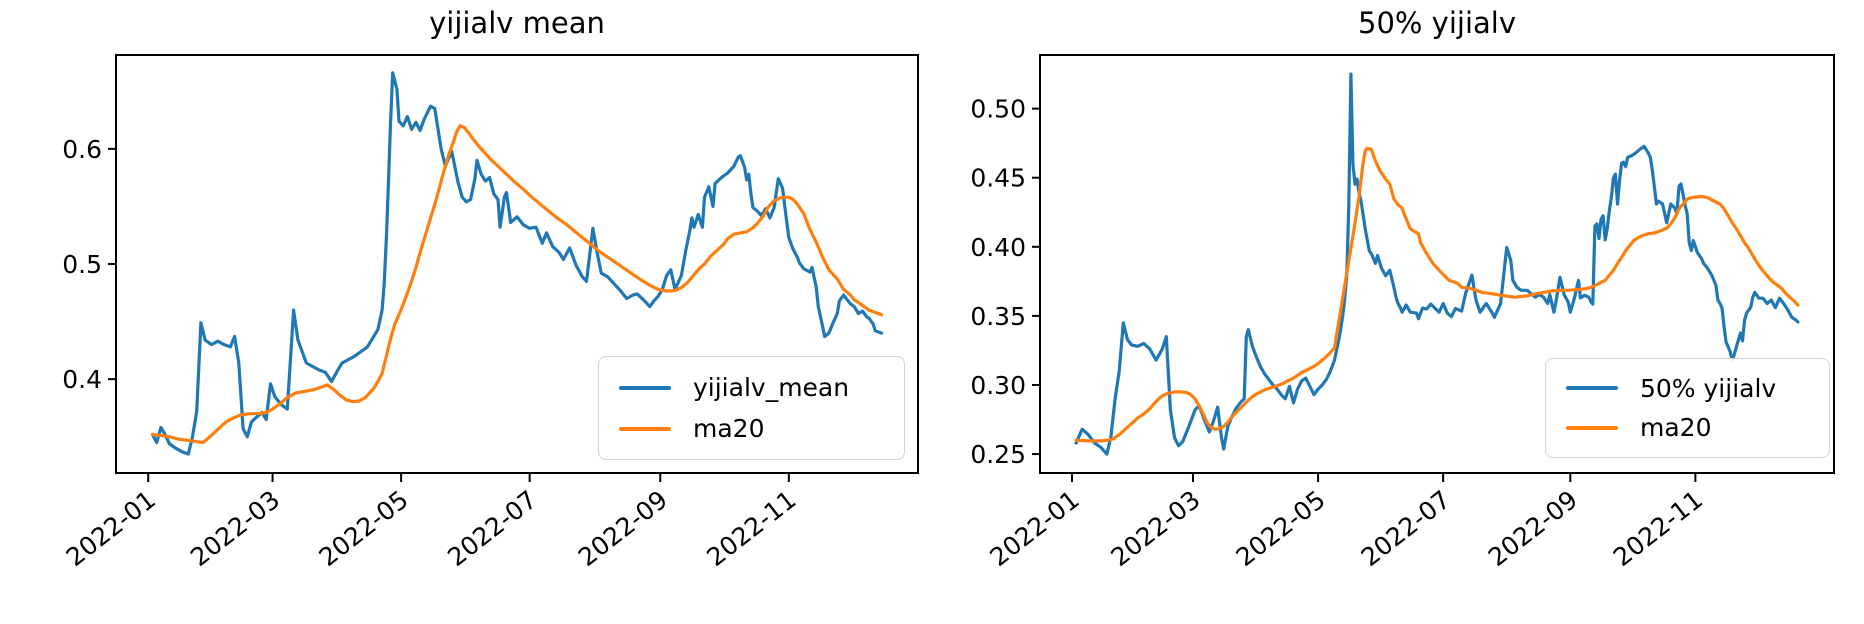  What do you see at coordinates (998, 454) in the screenshot?
I see `y-tick-label: 0.25` at bounding box center [998, 454].